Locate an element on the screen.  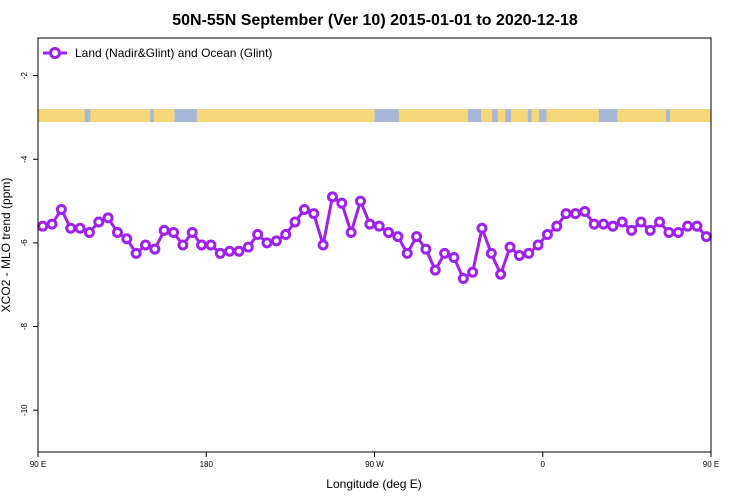
x-tick-label: 180 is located at coordinates (207, 464).